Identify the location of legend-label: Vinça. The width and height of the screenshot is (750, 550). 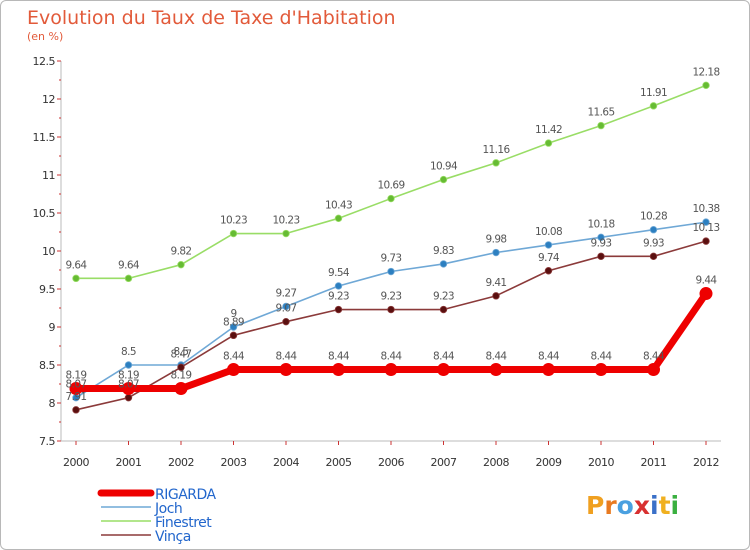
(173, 537).